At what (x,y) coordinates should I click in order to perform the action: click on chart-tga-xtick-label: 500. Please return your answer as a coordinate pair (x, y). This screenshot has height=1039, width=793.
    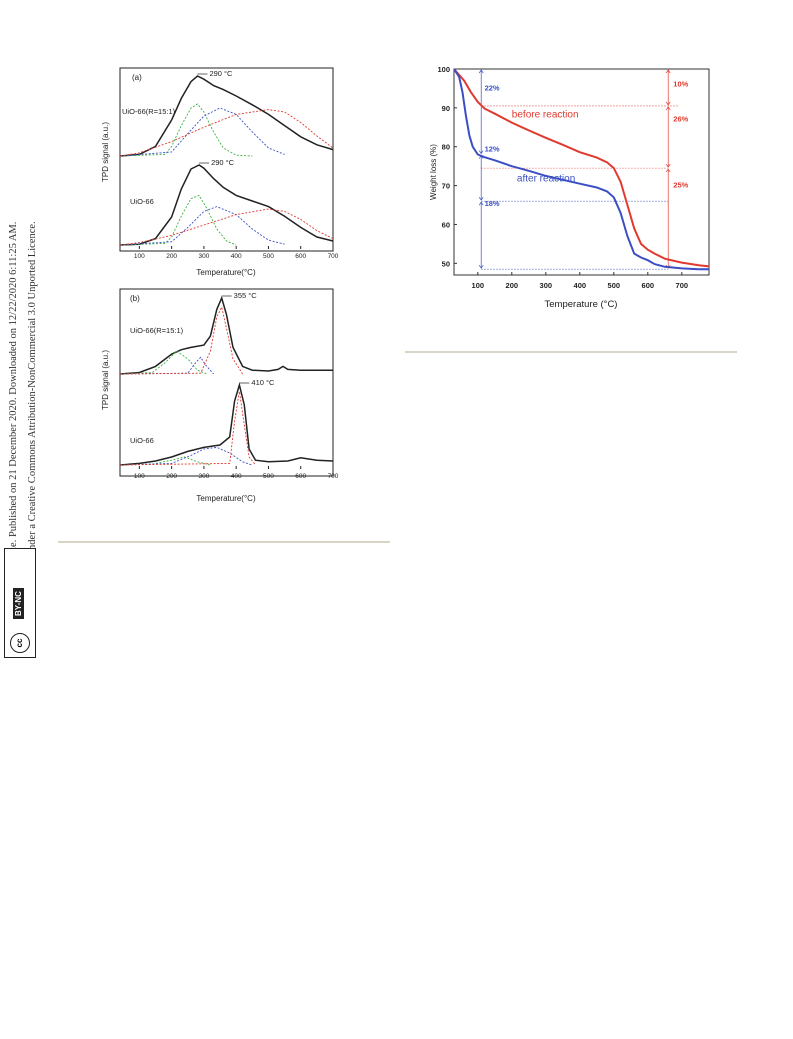
    Looking at the image, I should click on (614, 285).